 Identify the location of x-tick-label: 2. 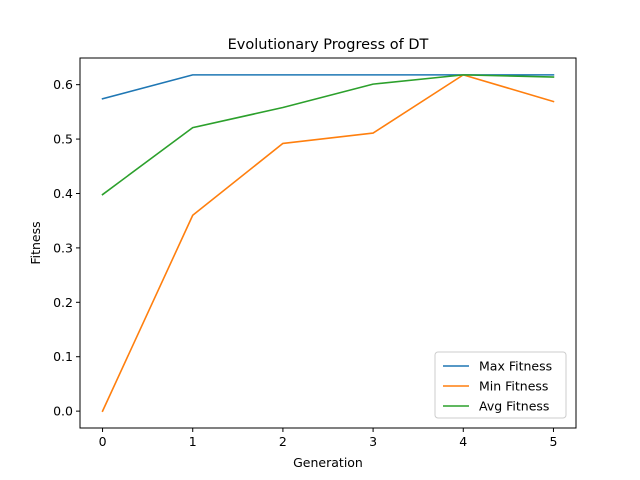
(283, 441).